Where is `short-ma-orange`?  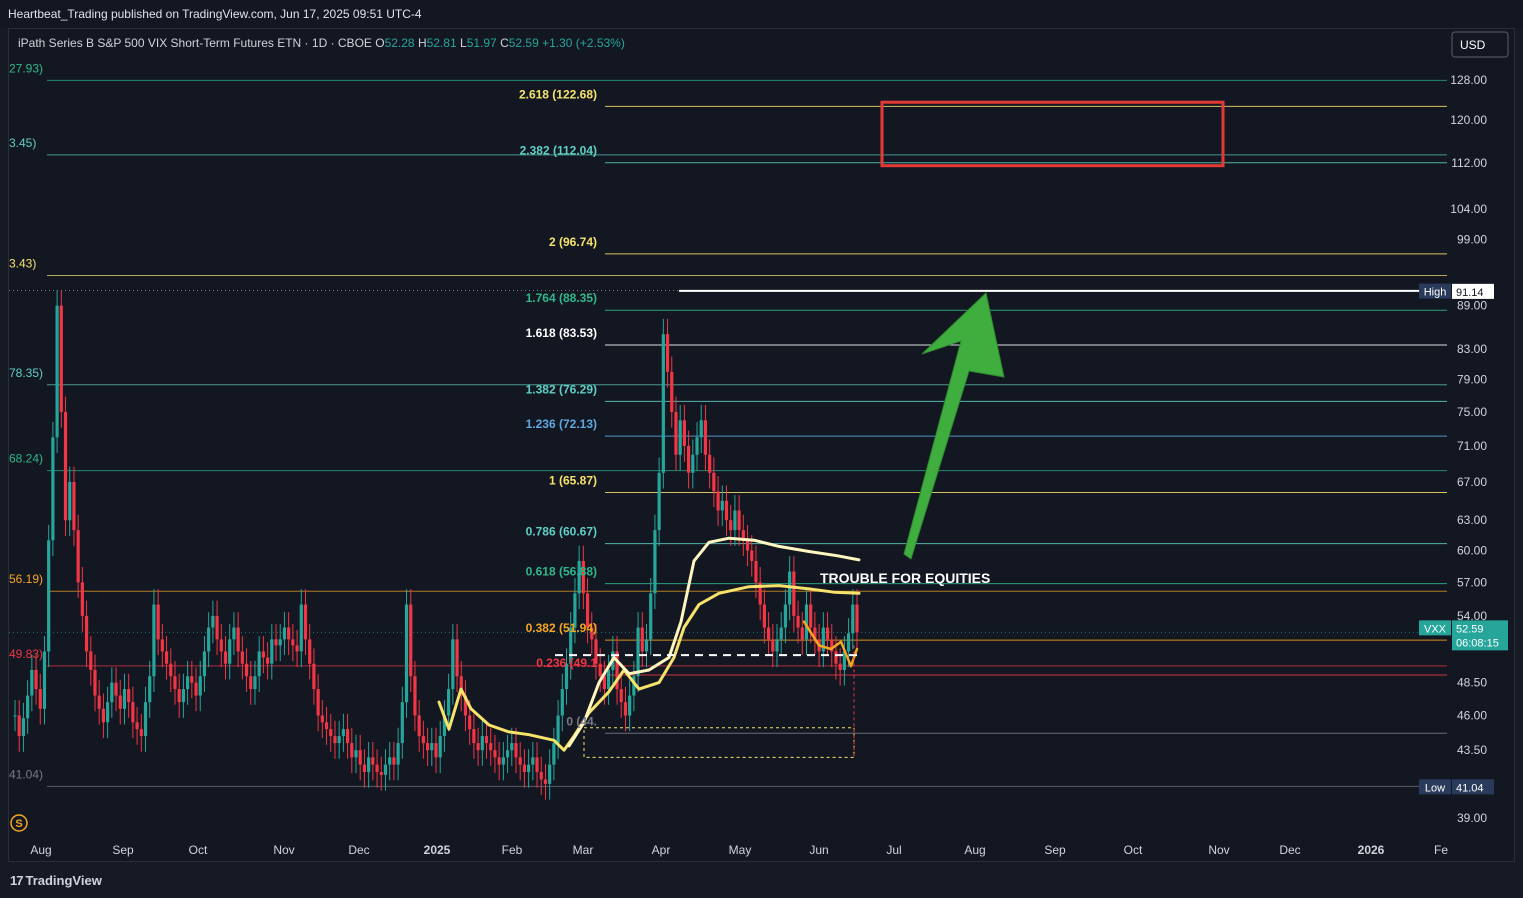 short-ma-orange is located at coordinates (830, 644).